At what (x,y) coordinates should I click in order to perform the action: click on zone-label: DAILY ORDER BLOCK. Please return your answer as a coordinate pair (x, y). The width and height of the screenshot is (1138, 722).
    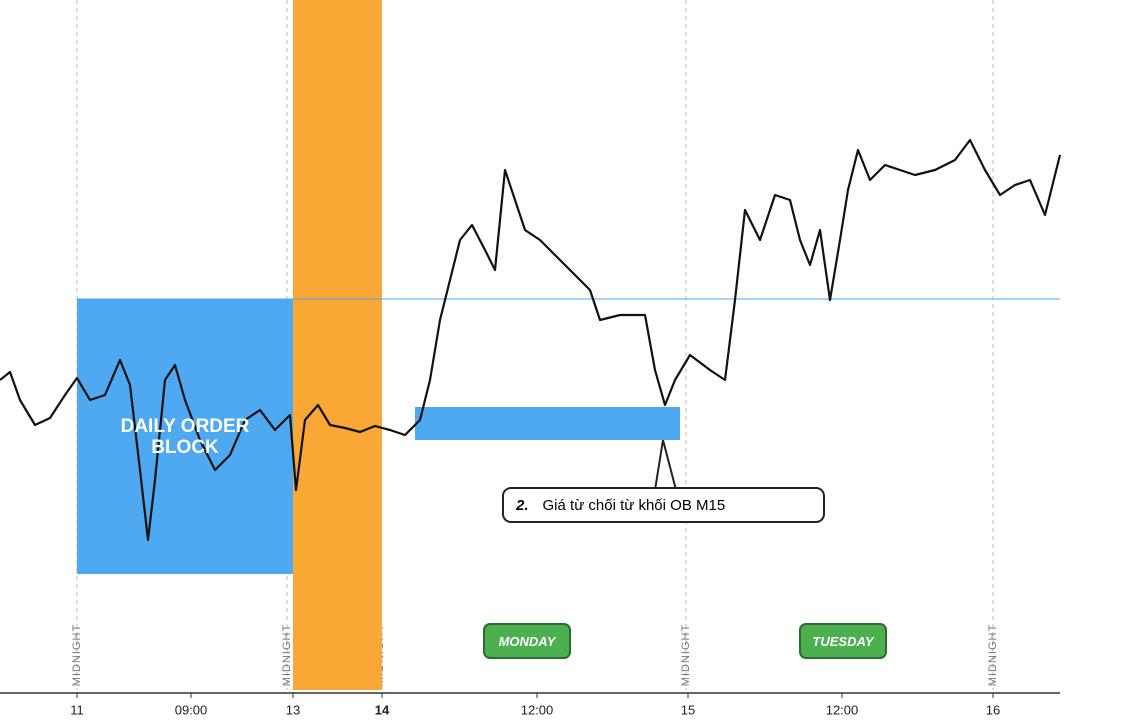
    Looking at the image, I should click on (185, 437).